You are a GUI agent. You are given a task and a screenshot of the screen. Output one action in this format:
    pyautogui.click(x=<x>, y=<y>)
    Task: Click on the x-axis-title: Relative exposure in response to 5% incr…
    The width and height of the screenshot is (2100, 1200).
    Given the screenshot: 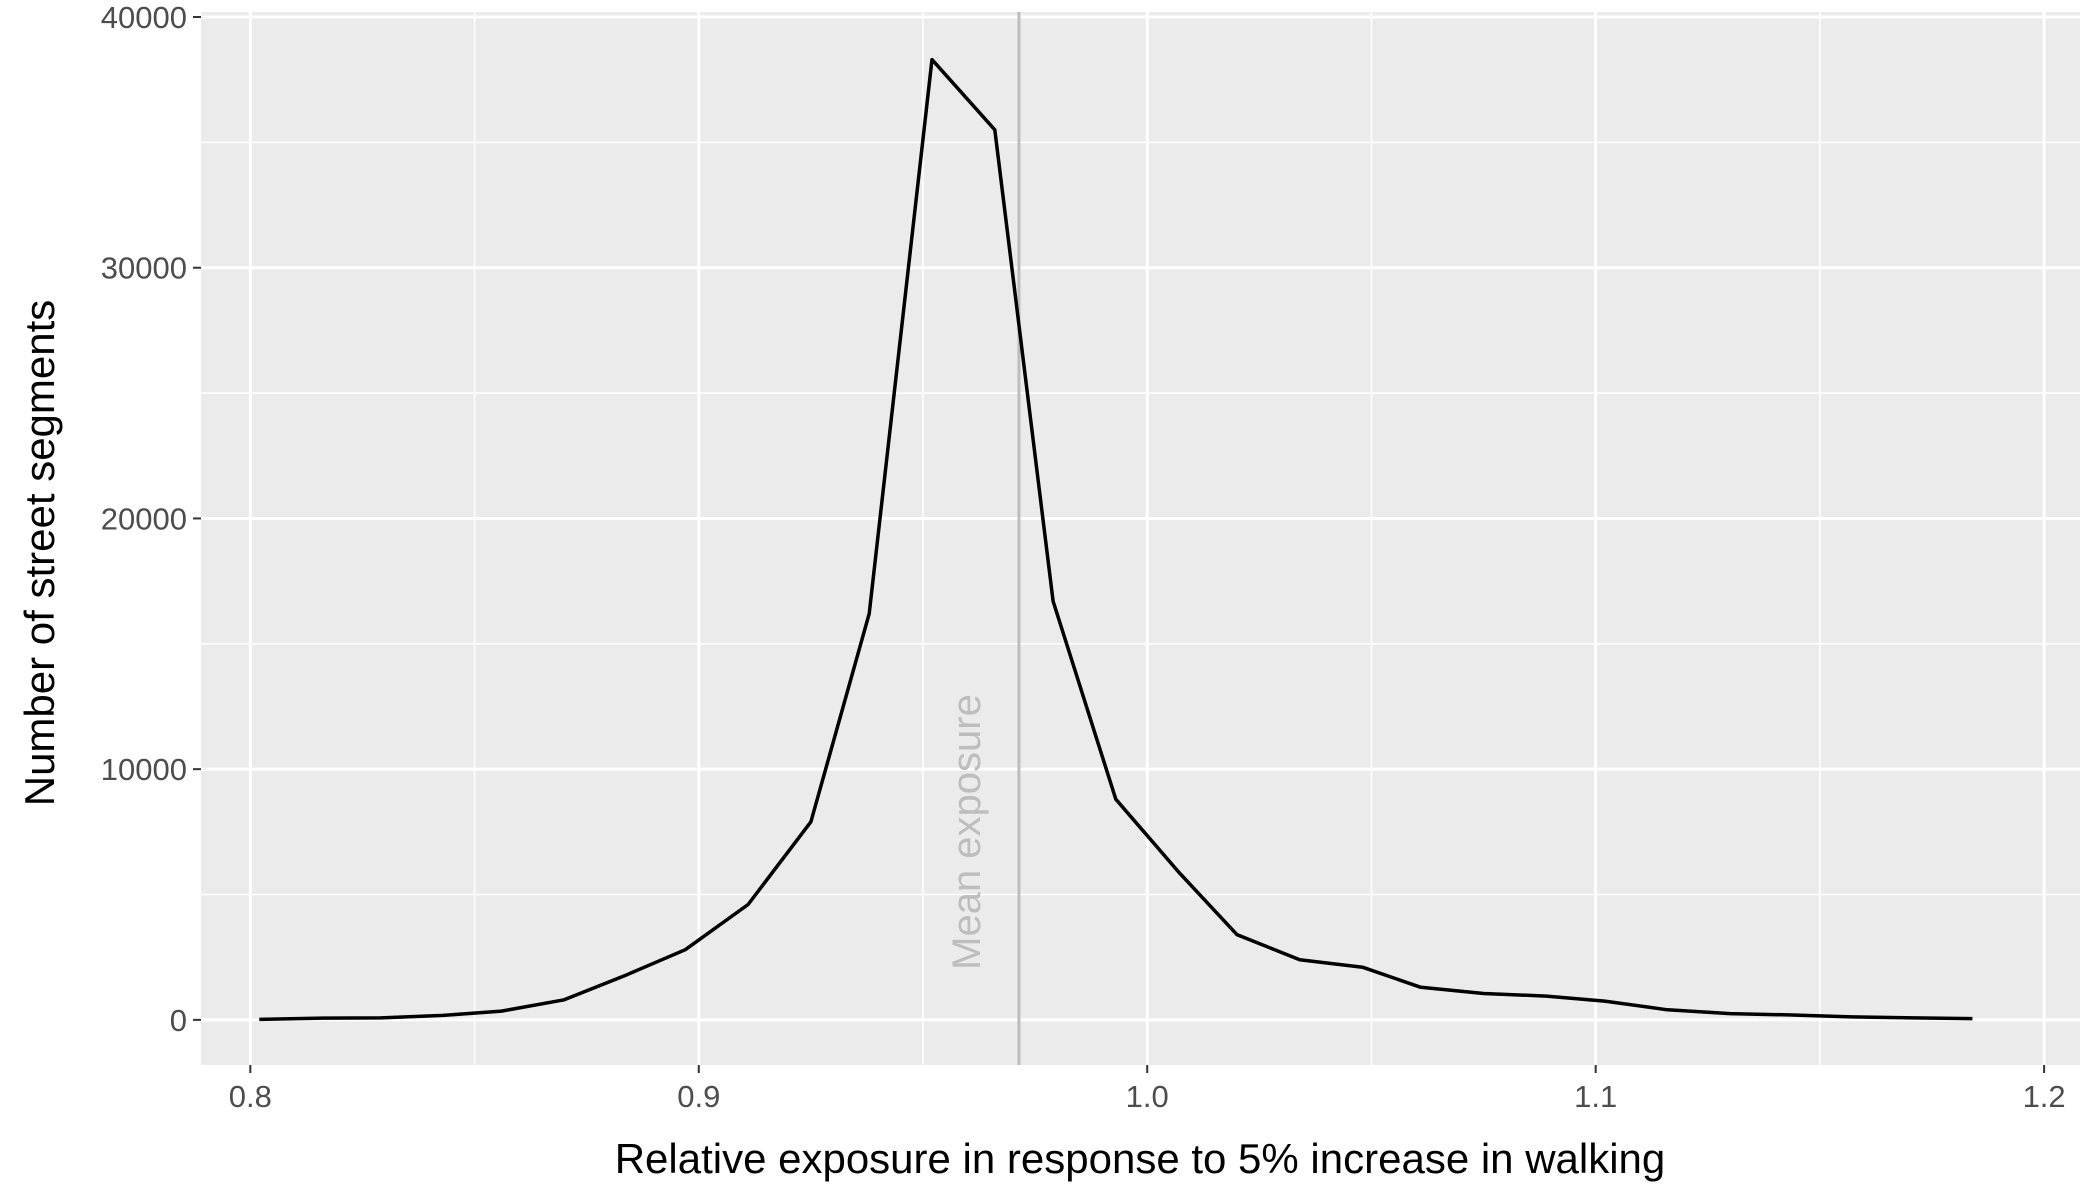 What is the action you would take?
    pyautogui.click(x=1140, y=1158)
    